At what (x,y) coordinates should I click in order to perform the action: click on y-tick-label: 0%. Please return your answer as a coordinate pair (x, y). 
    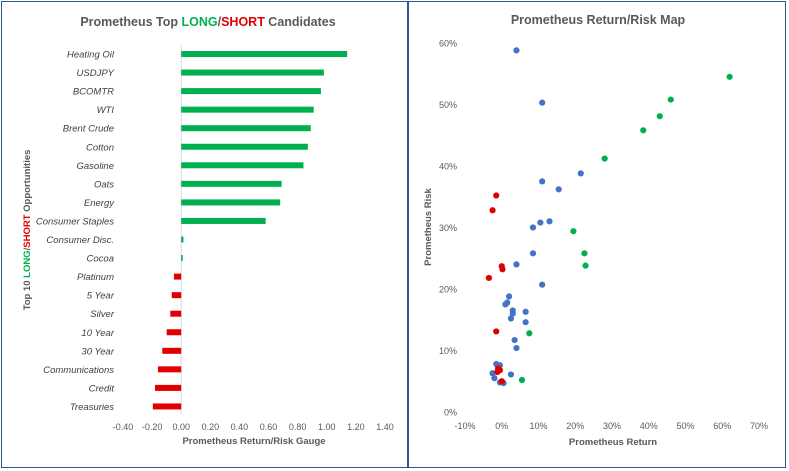
    Looking at the image, I should click on (450, 413).